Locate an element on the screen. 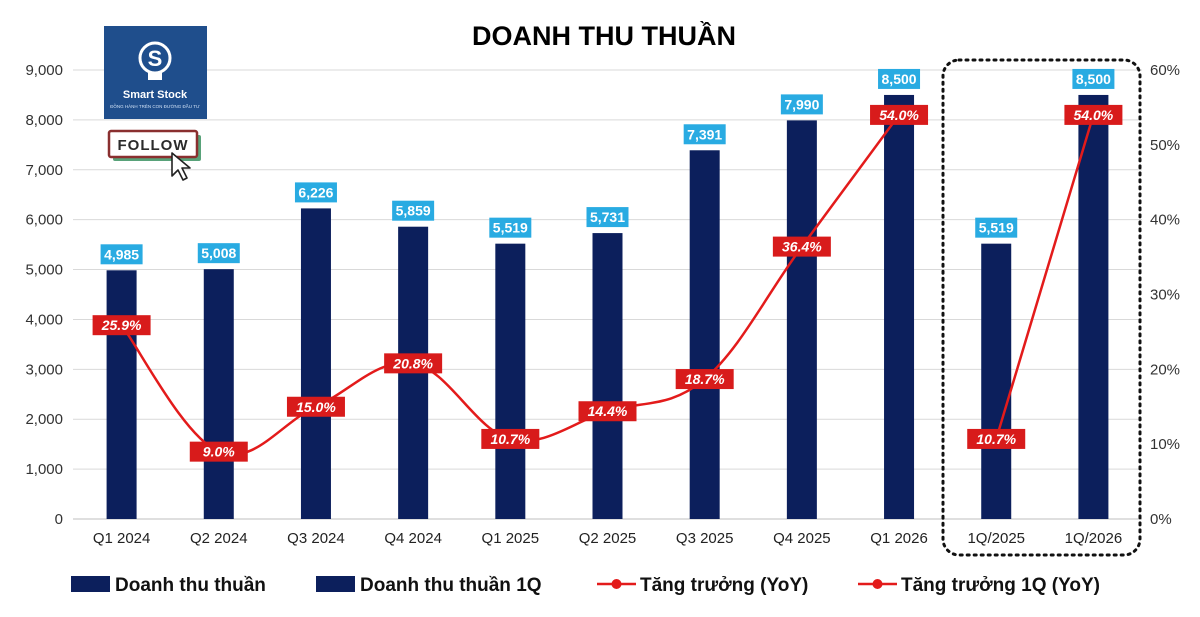 This screenshot has height=617, width=1200. growth-label: 15.0% is located at coordinates (316, 407).